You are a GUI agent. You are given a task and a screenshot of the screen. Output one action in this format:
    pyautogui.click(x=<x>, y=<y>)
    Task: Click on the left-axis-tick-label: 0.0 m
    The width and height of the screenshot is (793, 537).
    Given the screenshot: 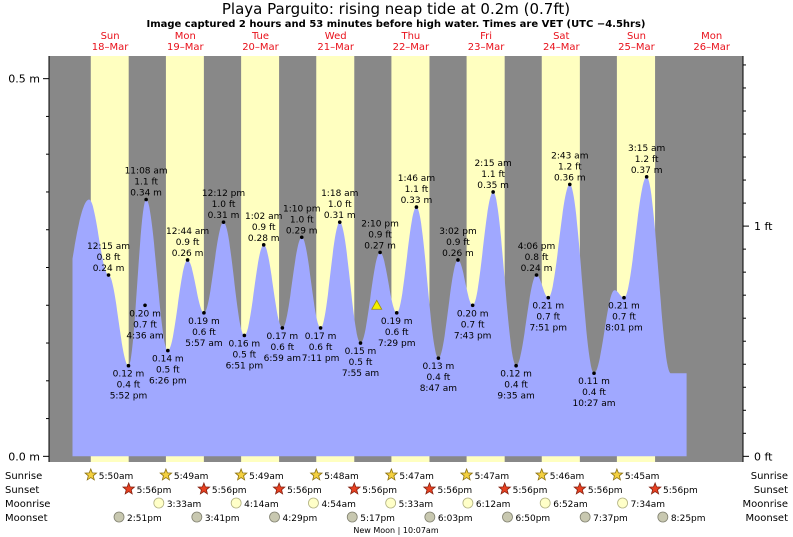 What is the action you would take?
    pyautogui.click(x=24, y=456)
    